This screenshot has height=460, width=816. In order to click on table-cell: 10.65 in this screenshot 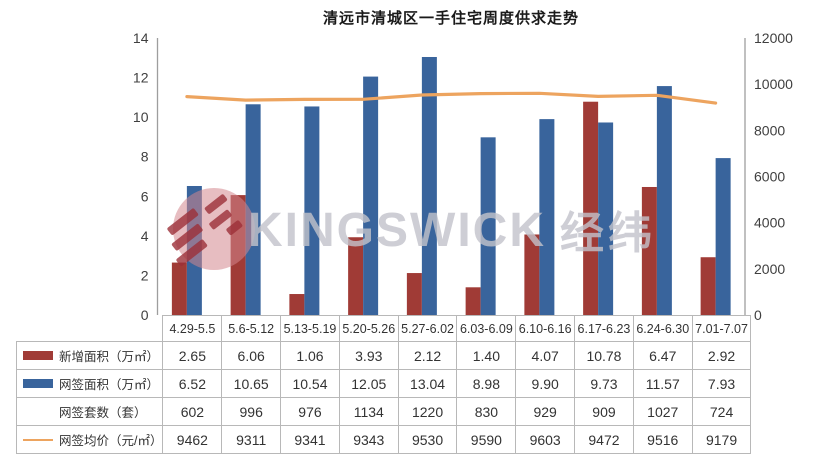, I will do `click(251, 383)`.